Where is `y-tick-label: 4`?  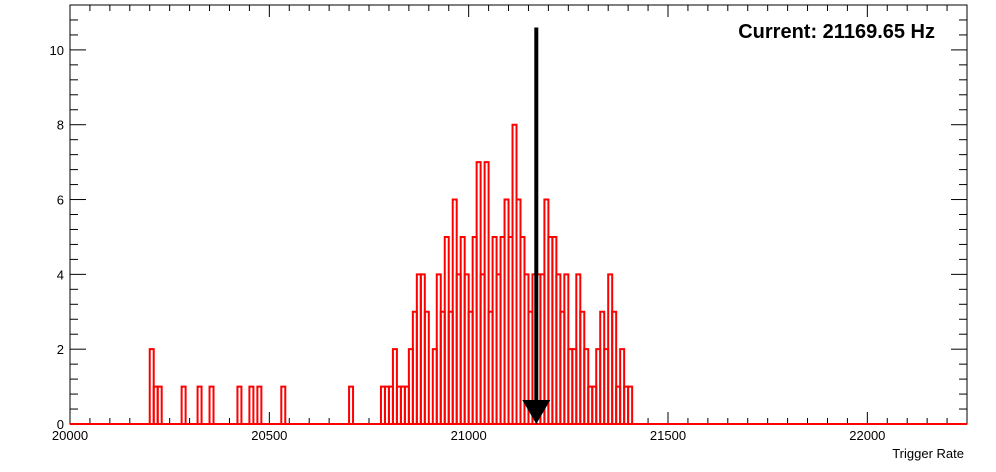 y-tick-label: 4 is located at coordinates (60, 274).